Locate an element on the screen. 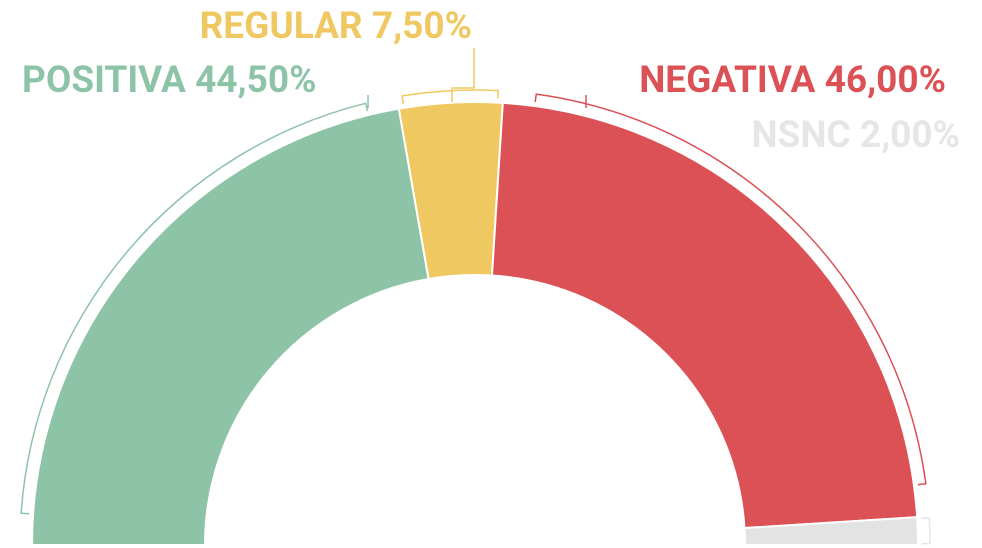 This screenshot has height=548, width=982. category-name: POSITIVA is located at coordinates (104, 80).